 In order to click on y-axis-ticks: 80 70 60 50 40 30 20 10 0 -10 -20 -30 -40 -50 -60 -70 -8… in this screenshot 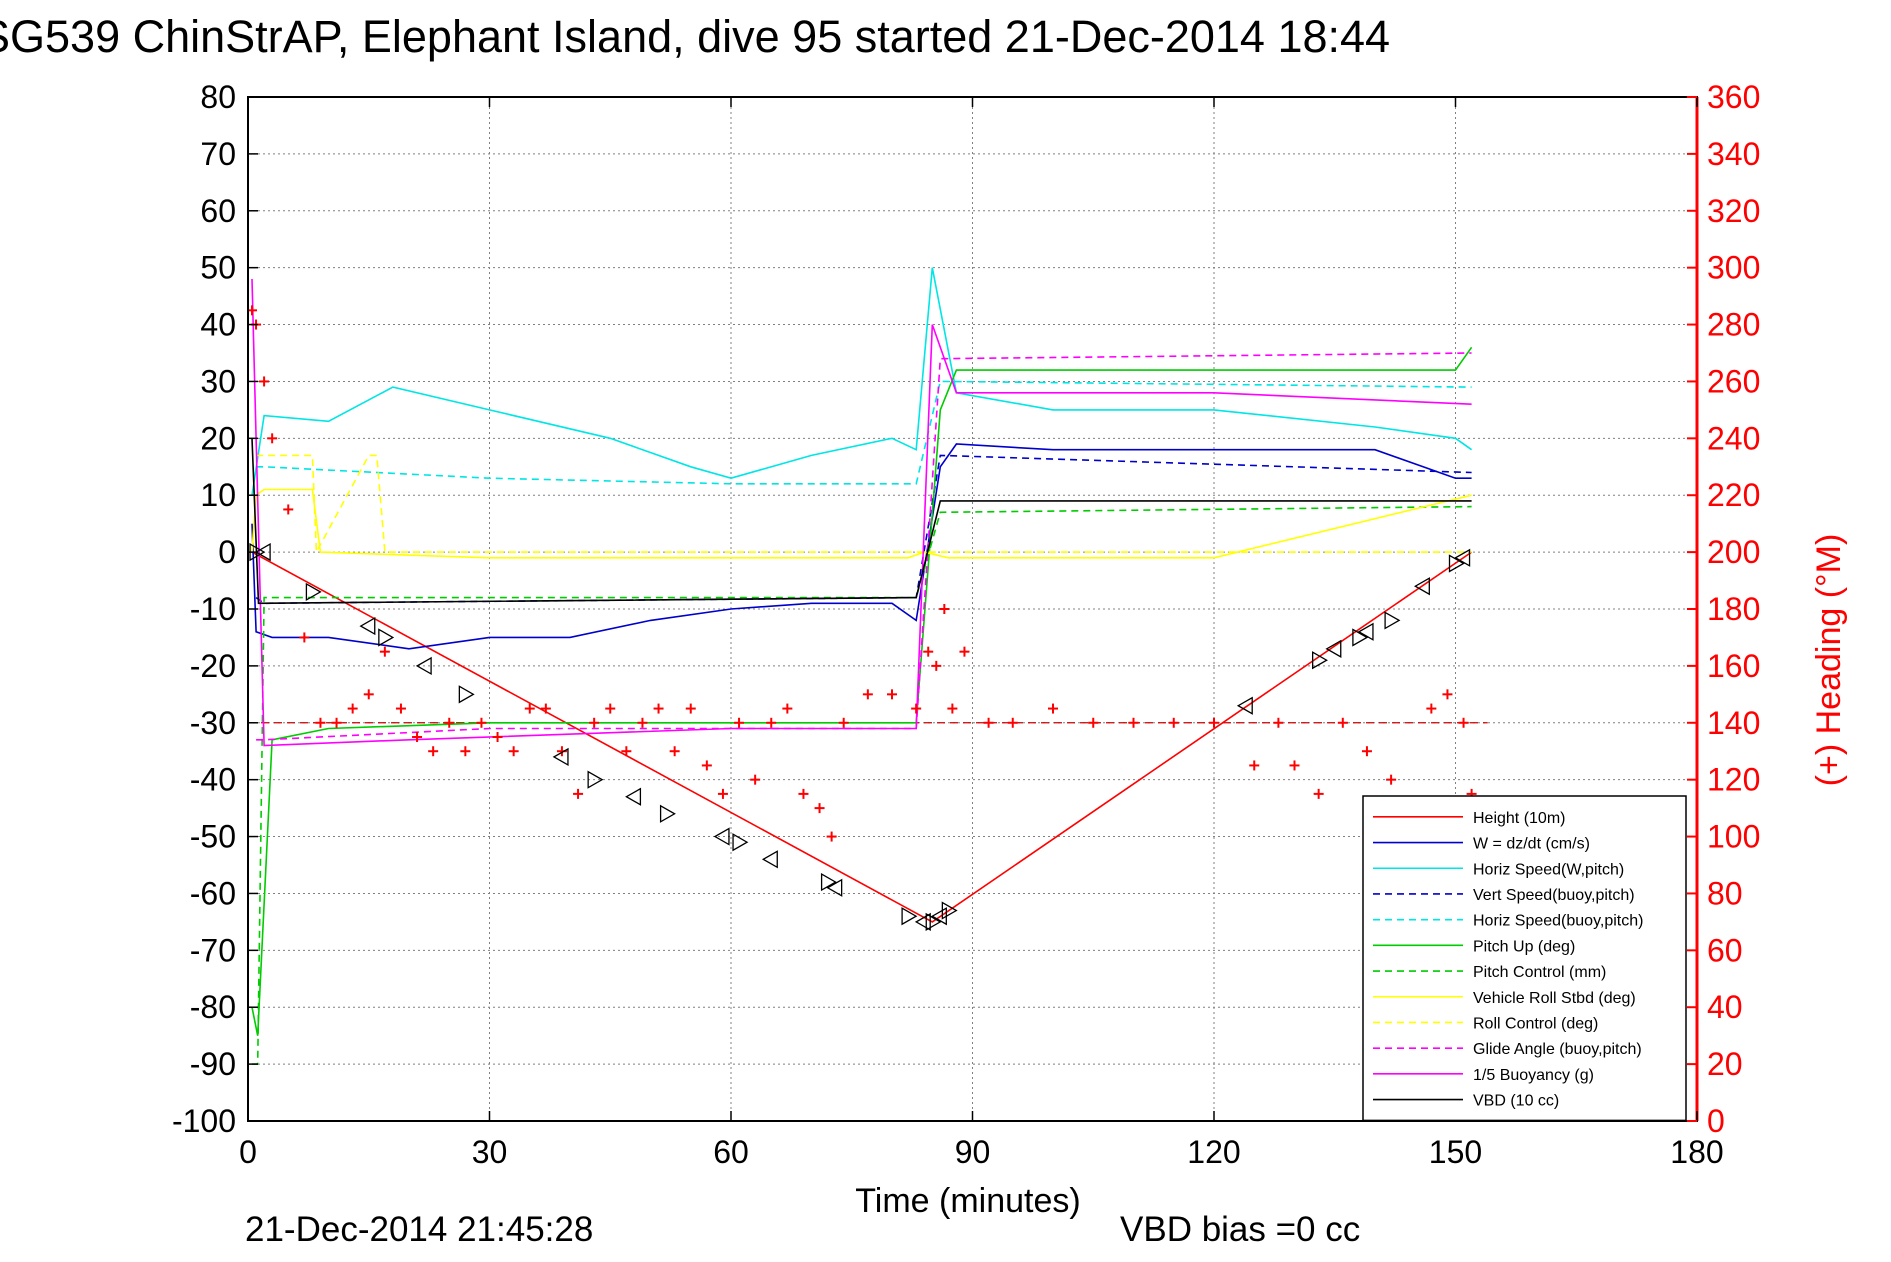, I will do `click(215, 609)`.